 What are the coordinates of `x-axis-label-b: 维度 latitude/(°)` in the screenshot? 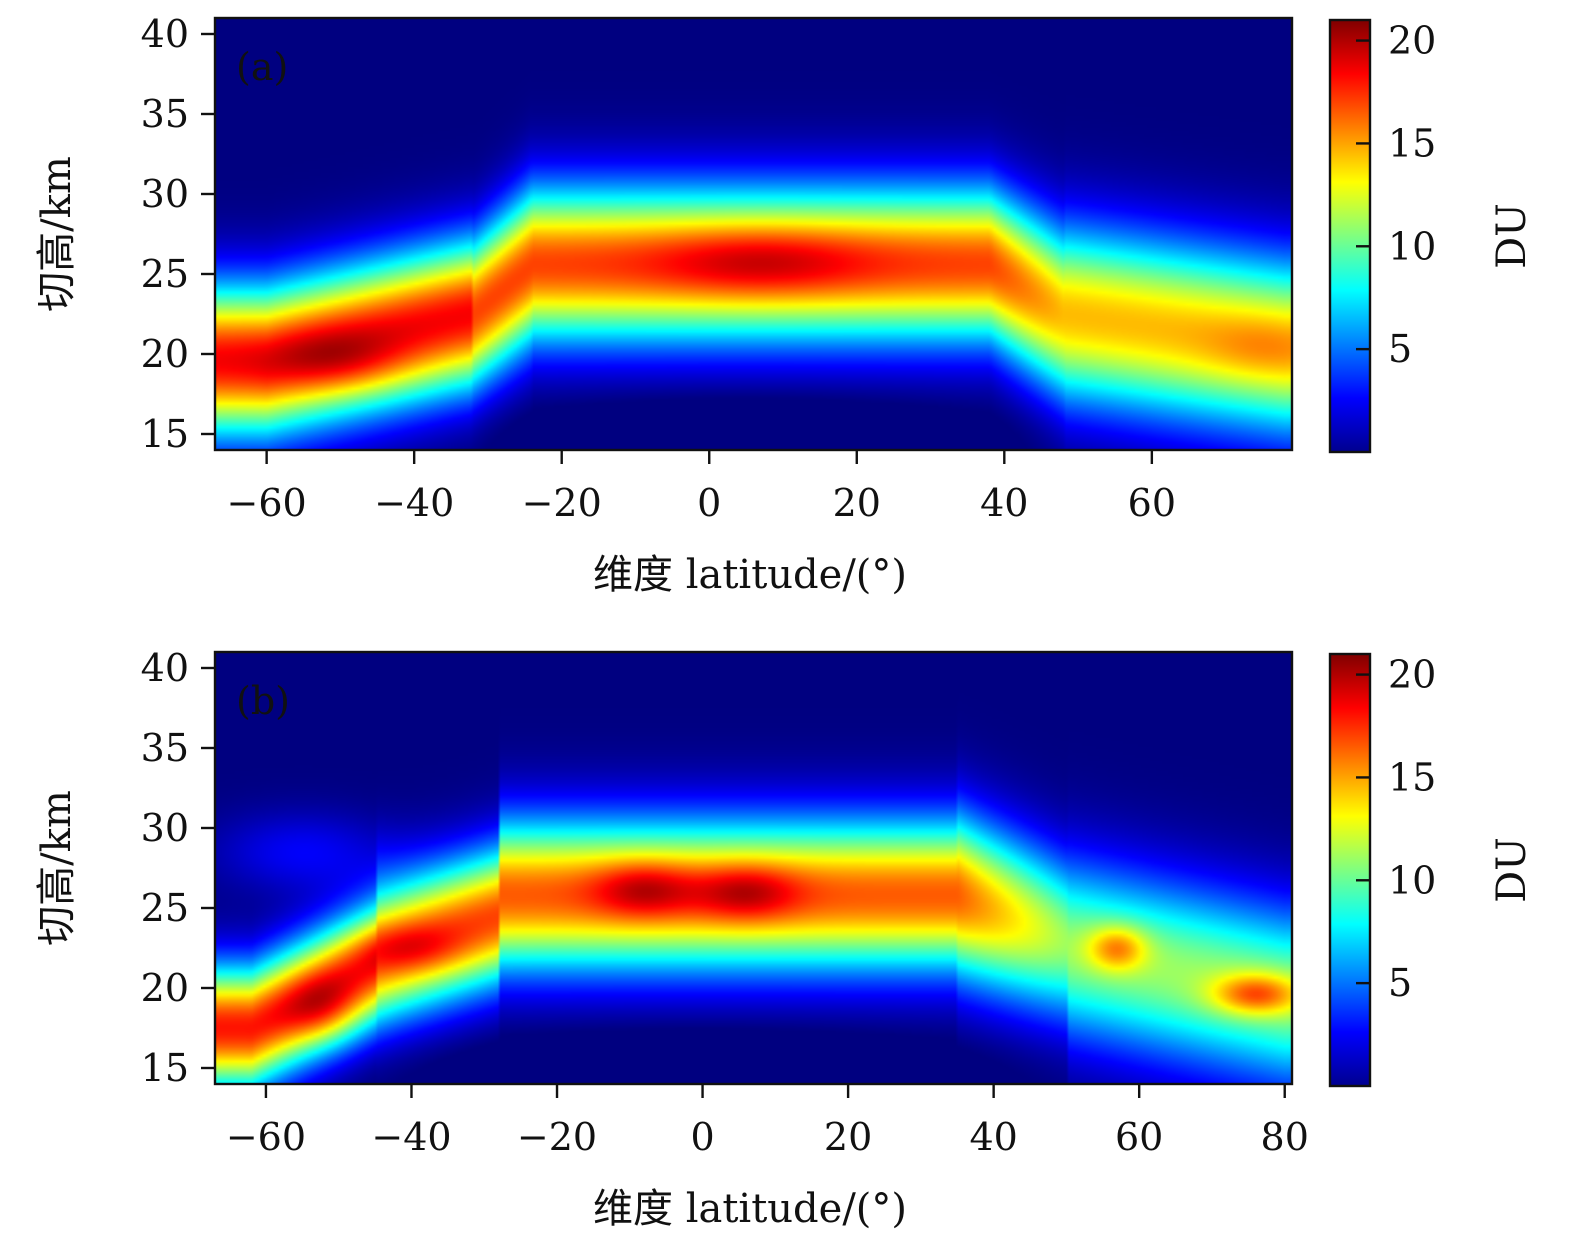 It's located at (750, 1209).